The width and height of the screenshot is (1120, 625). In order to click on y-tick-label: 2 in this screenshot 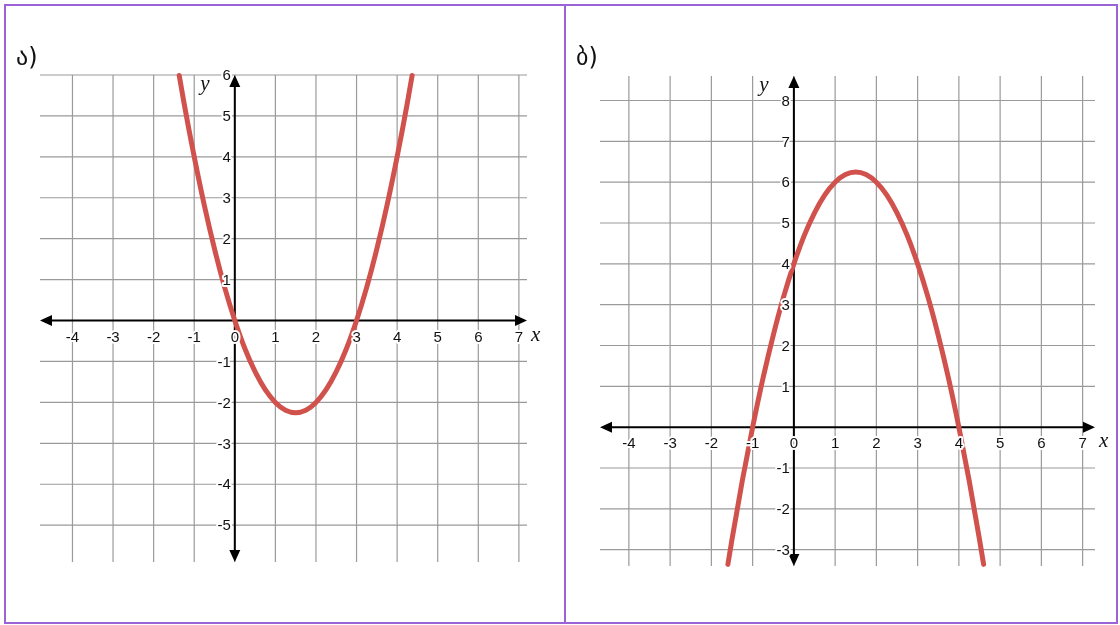, I will do `click(226, 238)`.